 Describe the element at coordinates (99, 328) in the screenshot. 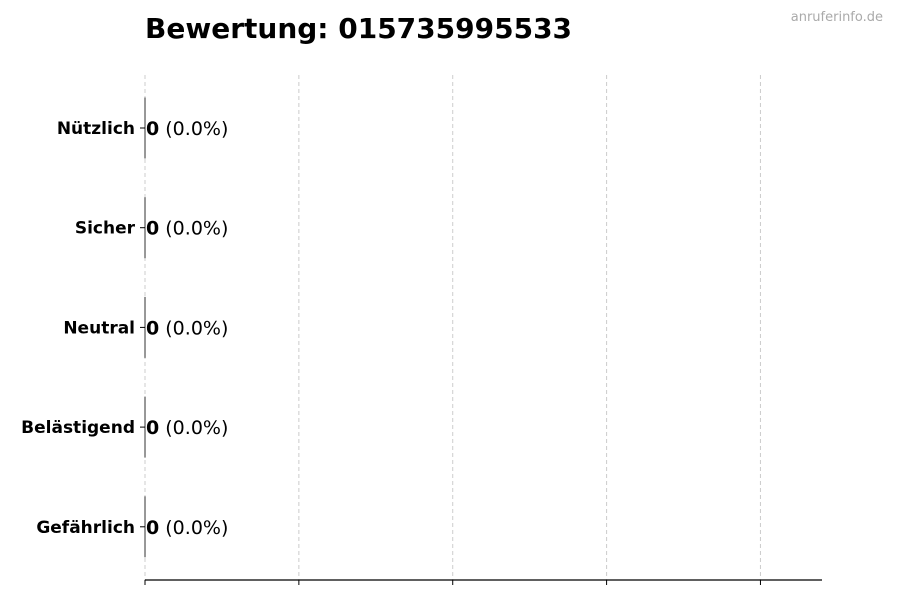

I see `y-tick-label: Neutral` at that location.